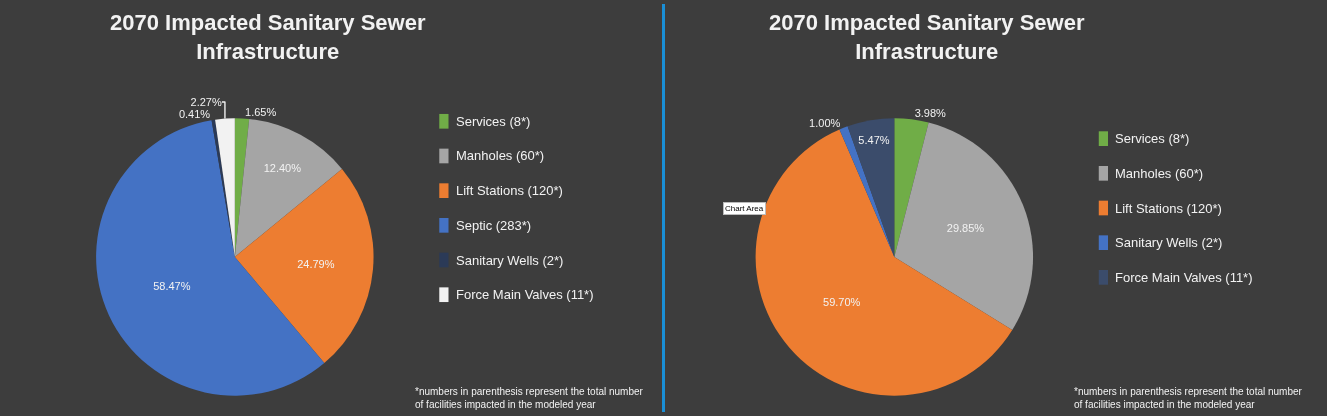  What do you see at coordinates (172, 286) in the screenshot?
I see `data-label: 58.47%` at bounding box center [172, 286].